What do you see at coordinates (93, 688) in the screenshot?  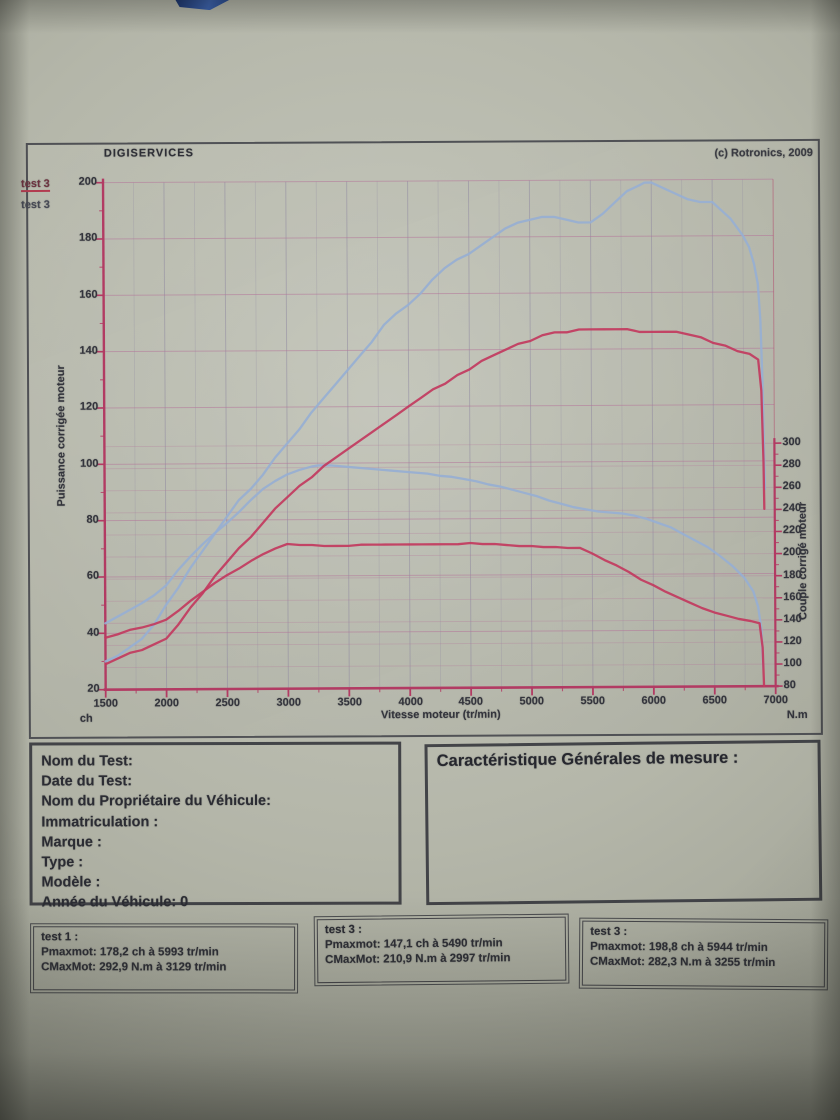 I see `y-left-tick: 20` at bounding box center [93, 688].